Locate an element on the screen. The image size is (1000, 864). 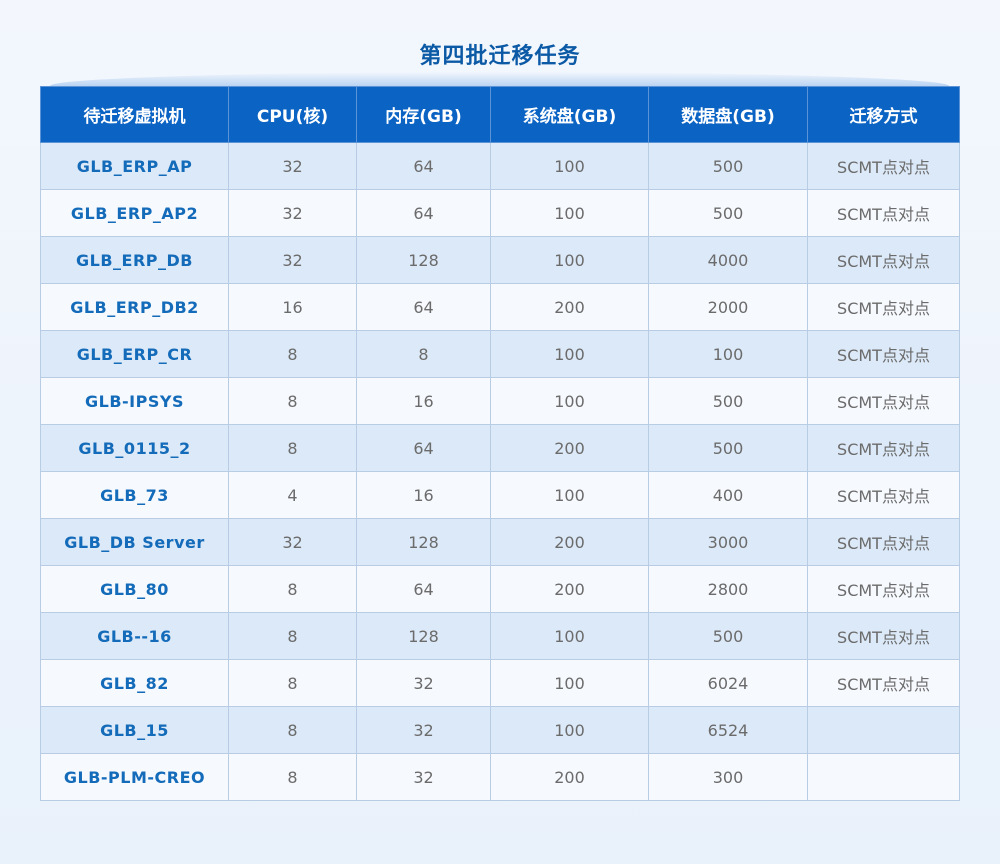
vm-name-cell: GLB_0115_2 is located at coordinates (134, 448).